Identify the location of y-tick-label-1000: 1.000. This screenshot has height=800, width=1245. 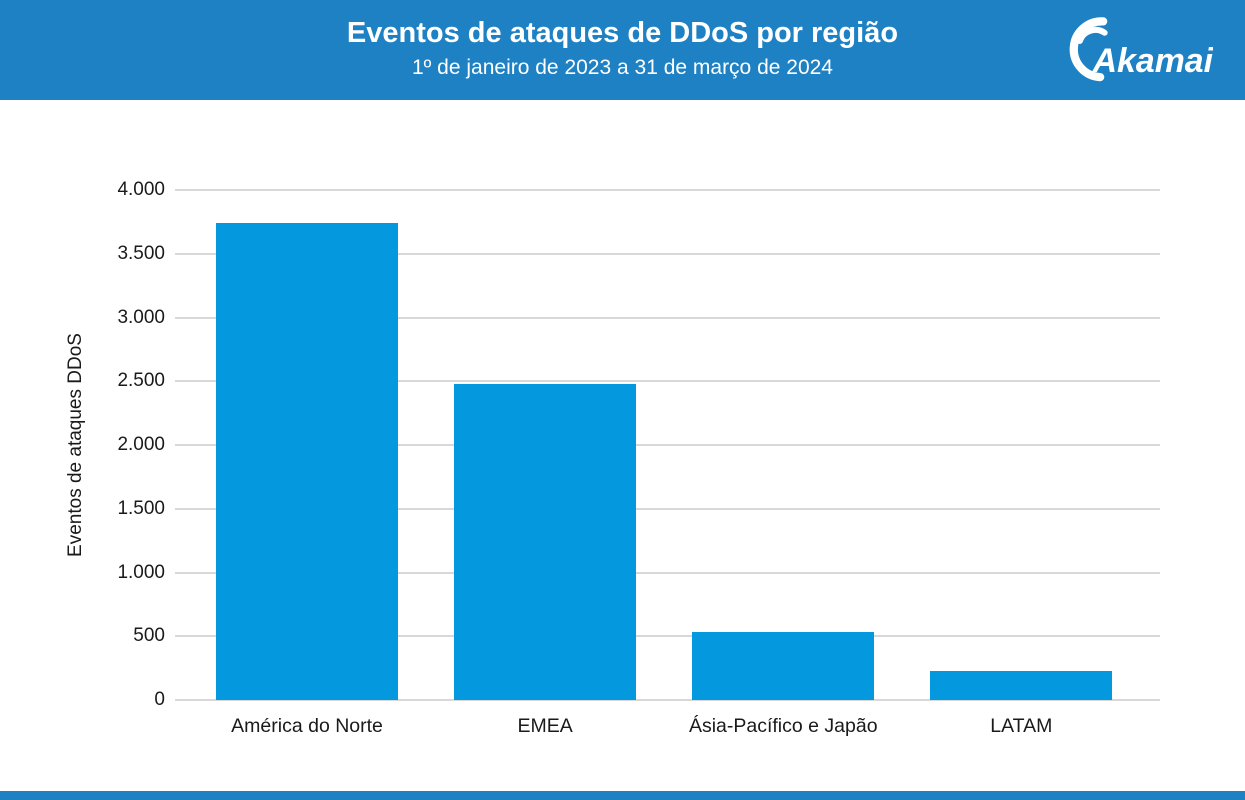
(141, 572).